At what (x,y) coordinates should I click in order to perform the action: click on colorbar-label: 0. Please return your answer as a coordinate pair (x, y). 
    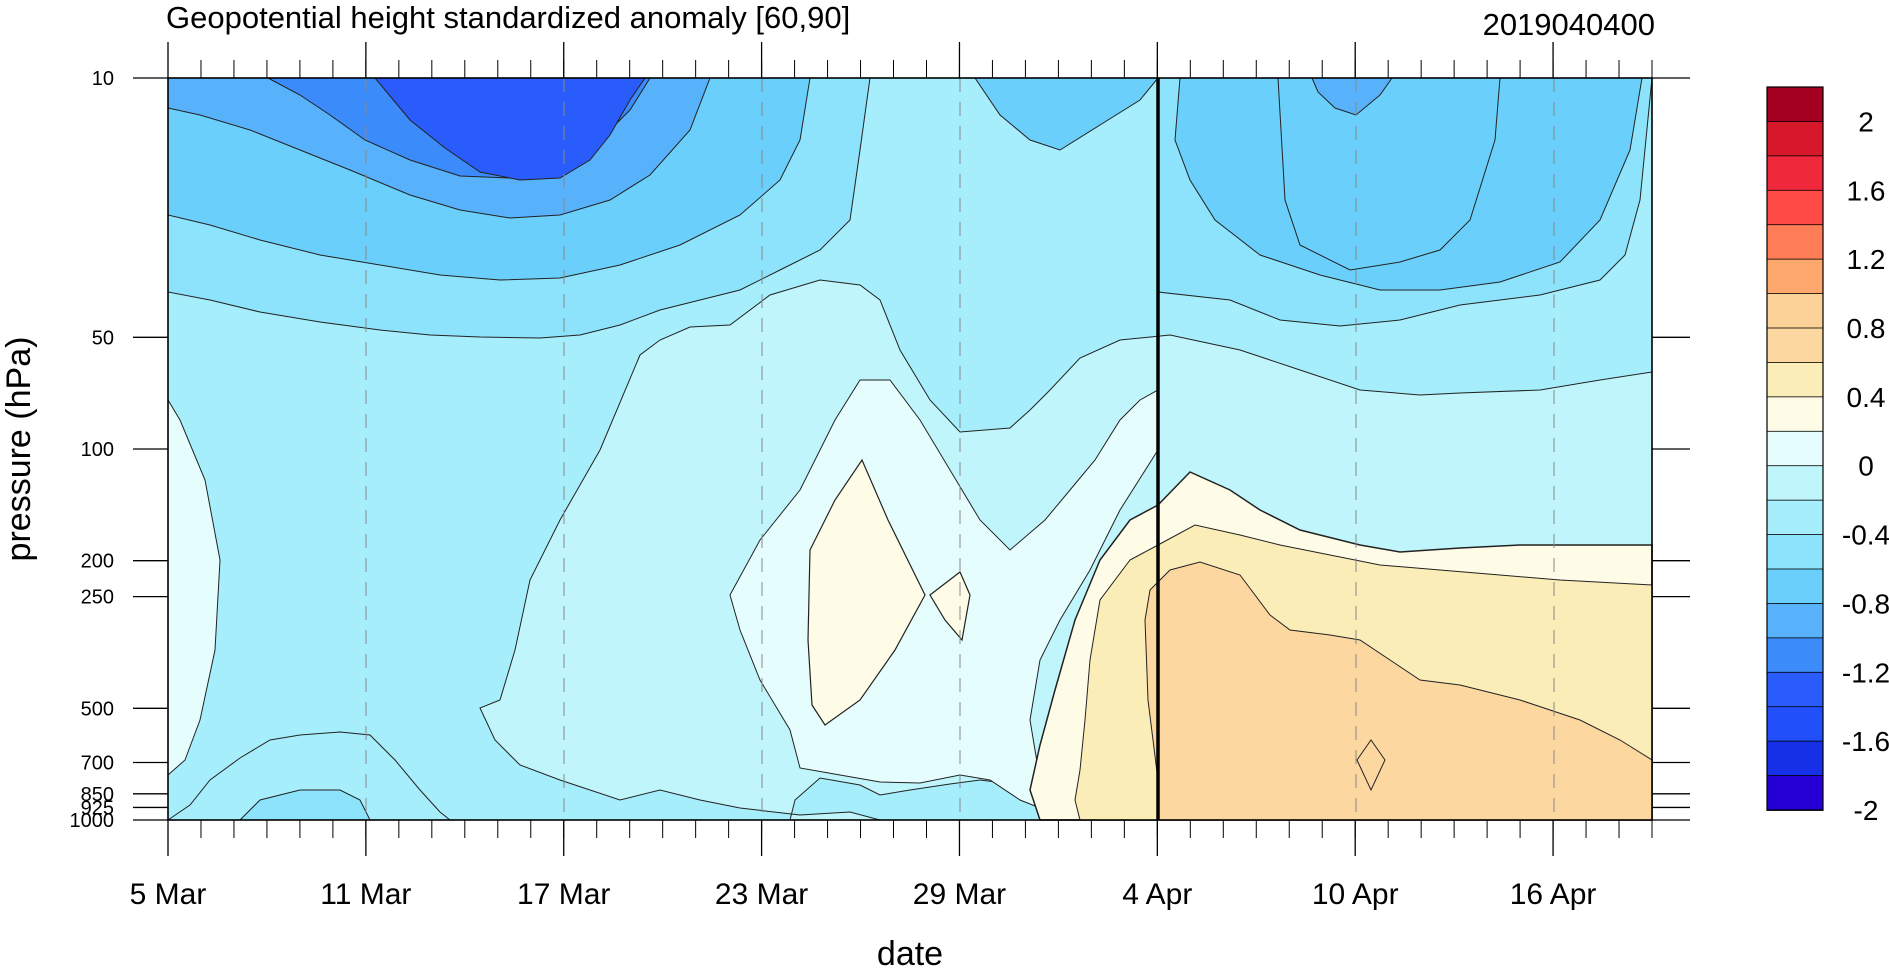
    Looking at the image, I should click on (1866, 466).